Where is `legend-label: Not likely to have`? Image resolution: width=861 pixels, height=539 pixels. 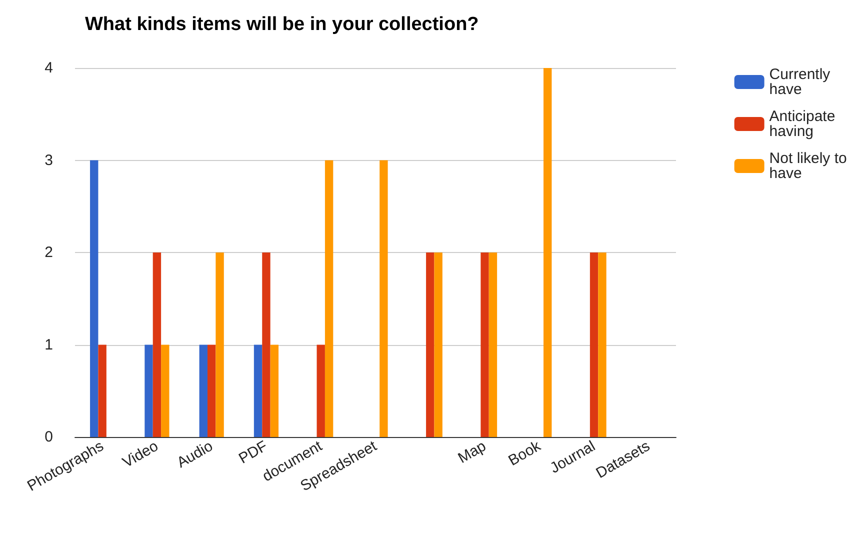
legend-label: Not likely to have is located at coordinates (810, 166).